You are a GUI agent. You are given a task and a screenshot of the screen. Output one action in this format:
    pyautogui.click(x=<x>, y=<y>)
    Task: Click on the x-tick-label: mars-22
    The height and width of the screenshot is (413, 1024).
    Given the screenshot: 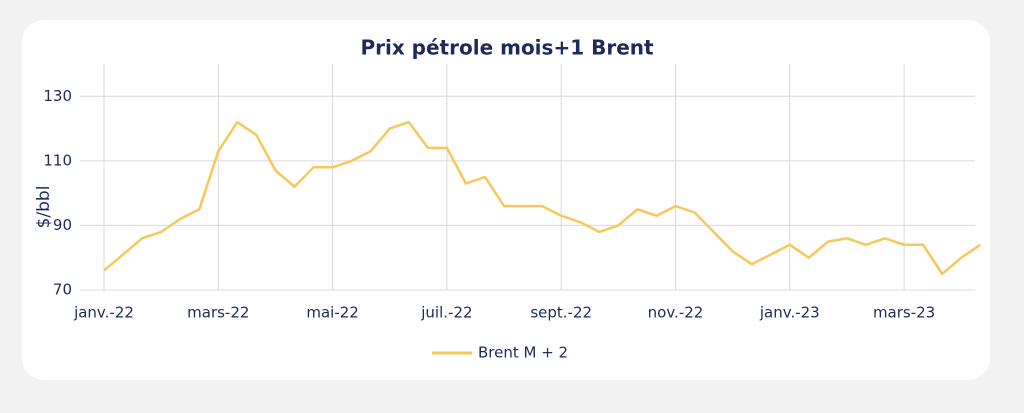 What is the action you would take?
    pyautogui.click(x=218, y=313)
    